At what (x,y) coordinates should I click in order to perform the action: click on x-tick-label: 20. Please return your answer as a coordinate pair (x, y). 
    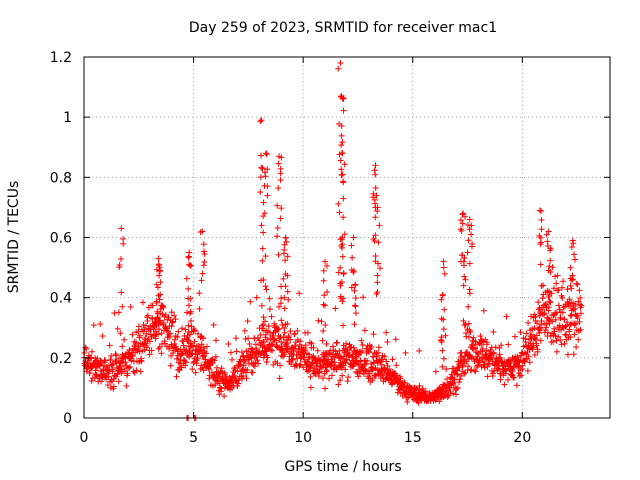
    Looking at the image, I should click on (522, 438).